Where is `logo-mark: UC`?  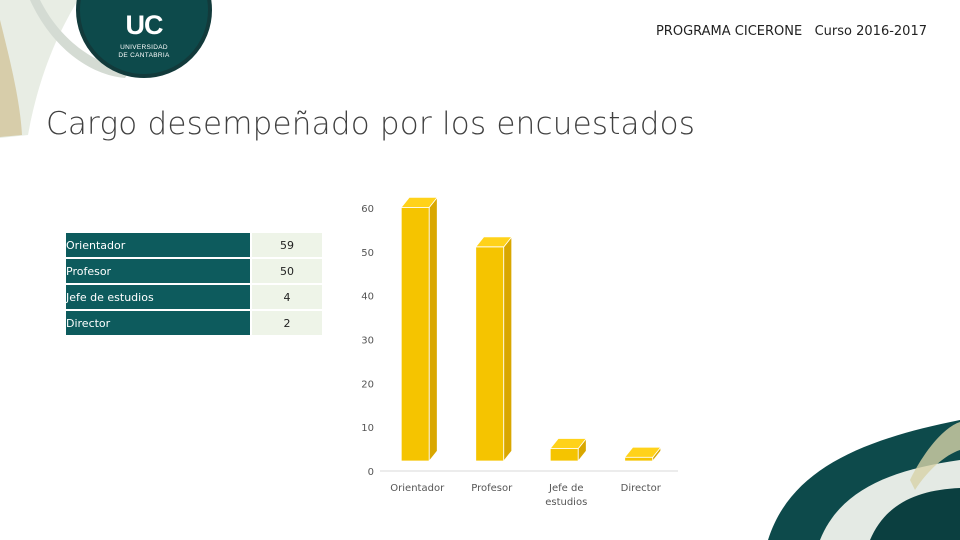
logo-mark: UC is located at coordinates (144, 25).